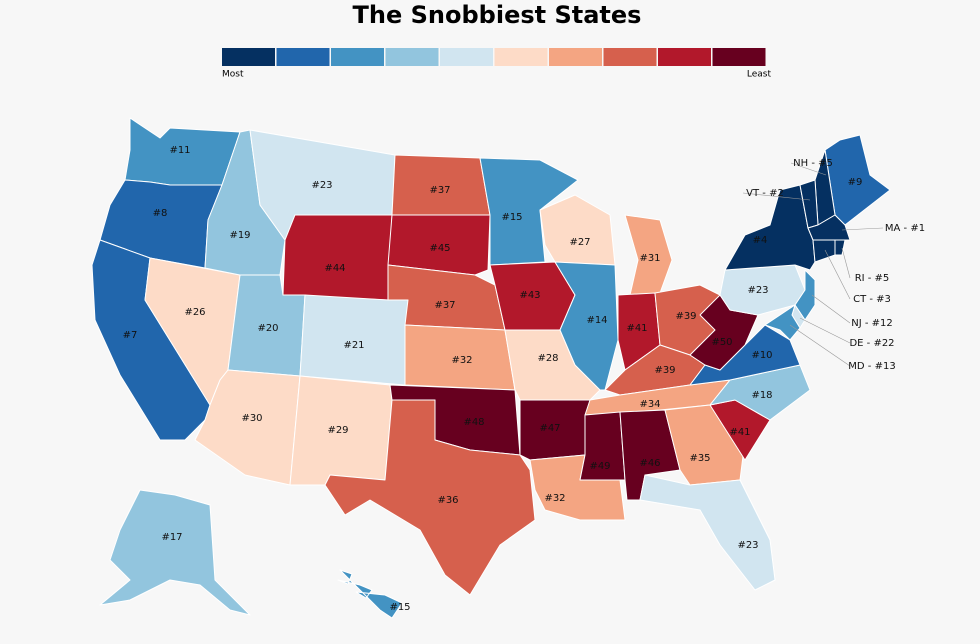 This screenshot has width=980, height=644. I want to click on state-label: #26, so click(194, 312).